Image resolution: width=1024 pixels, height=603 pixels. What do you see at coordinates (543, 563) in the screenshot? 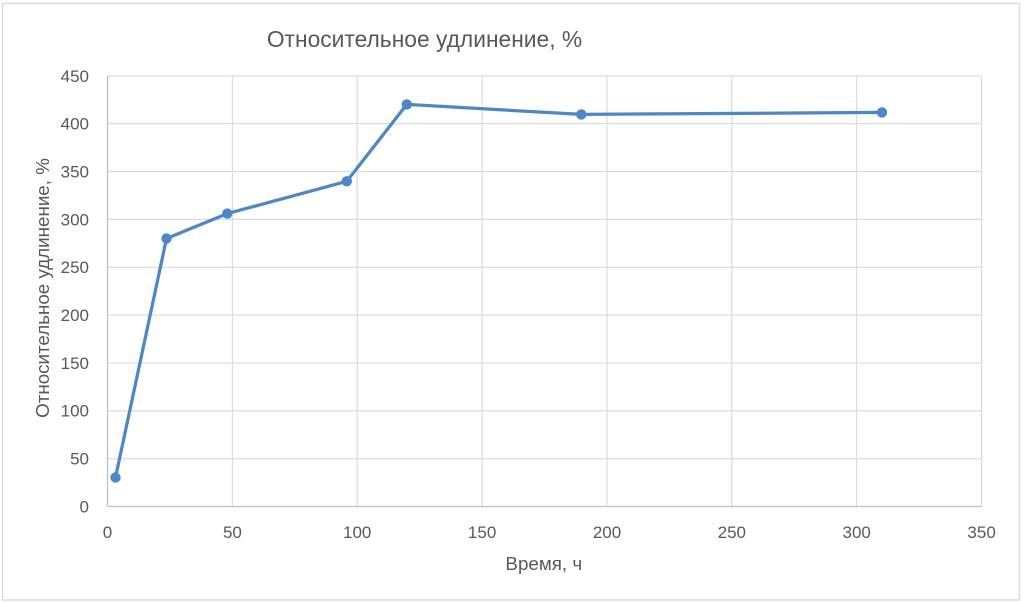
I see `svg-text: Время, ч` at bounding box center [543, 563].